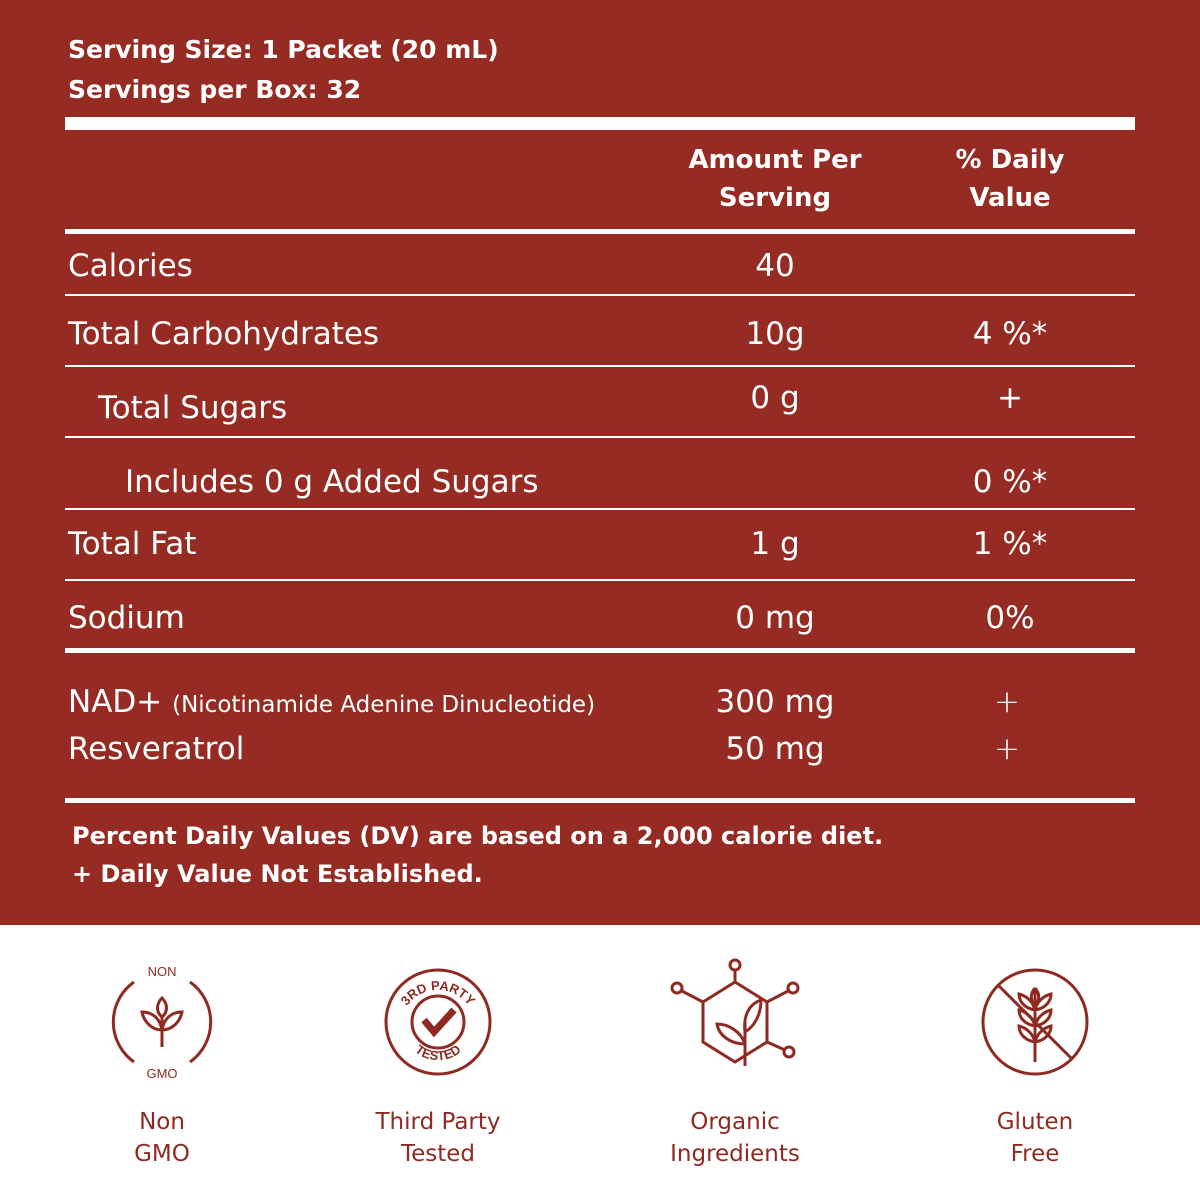 The height and width of the screenshot is (1200, 1200). Describe the element at coordinates (438, 1154) in the screenshot. I see `badge-label: Tested` at that location.